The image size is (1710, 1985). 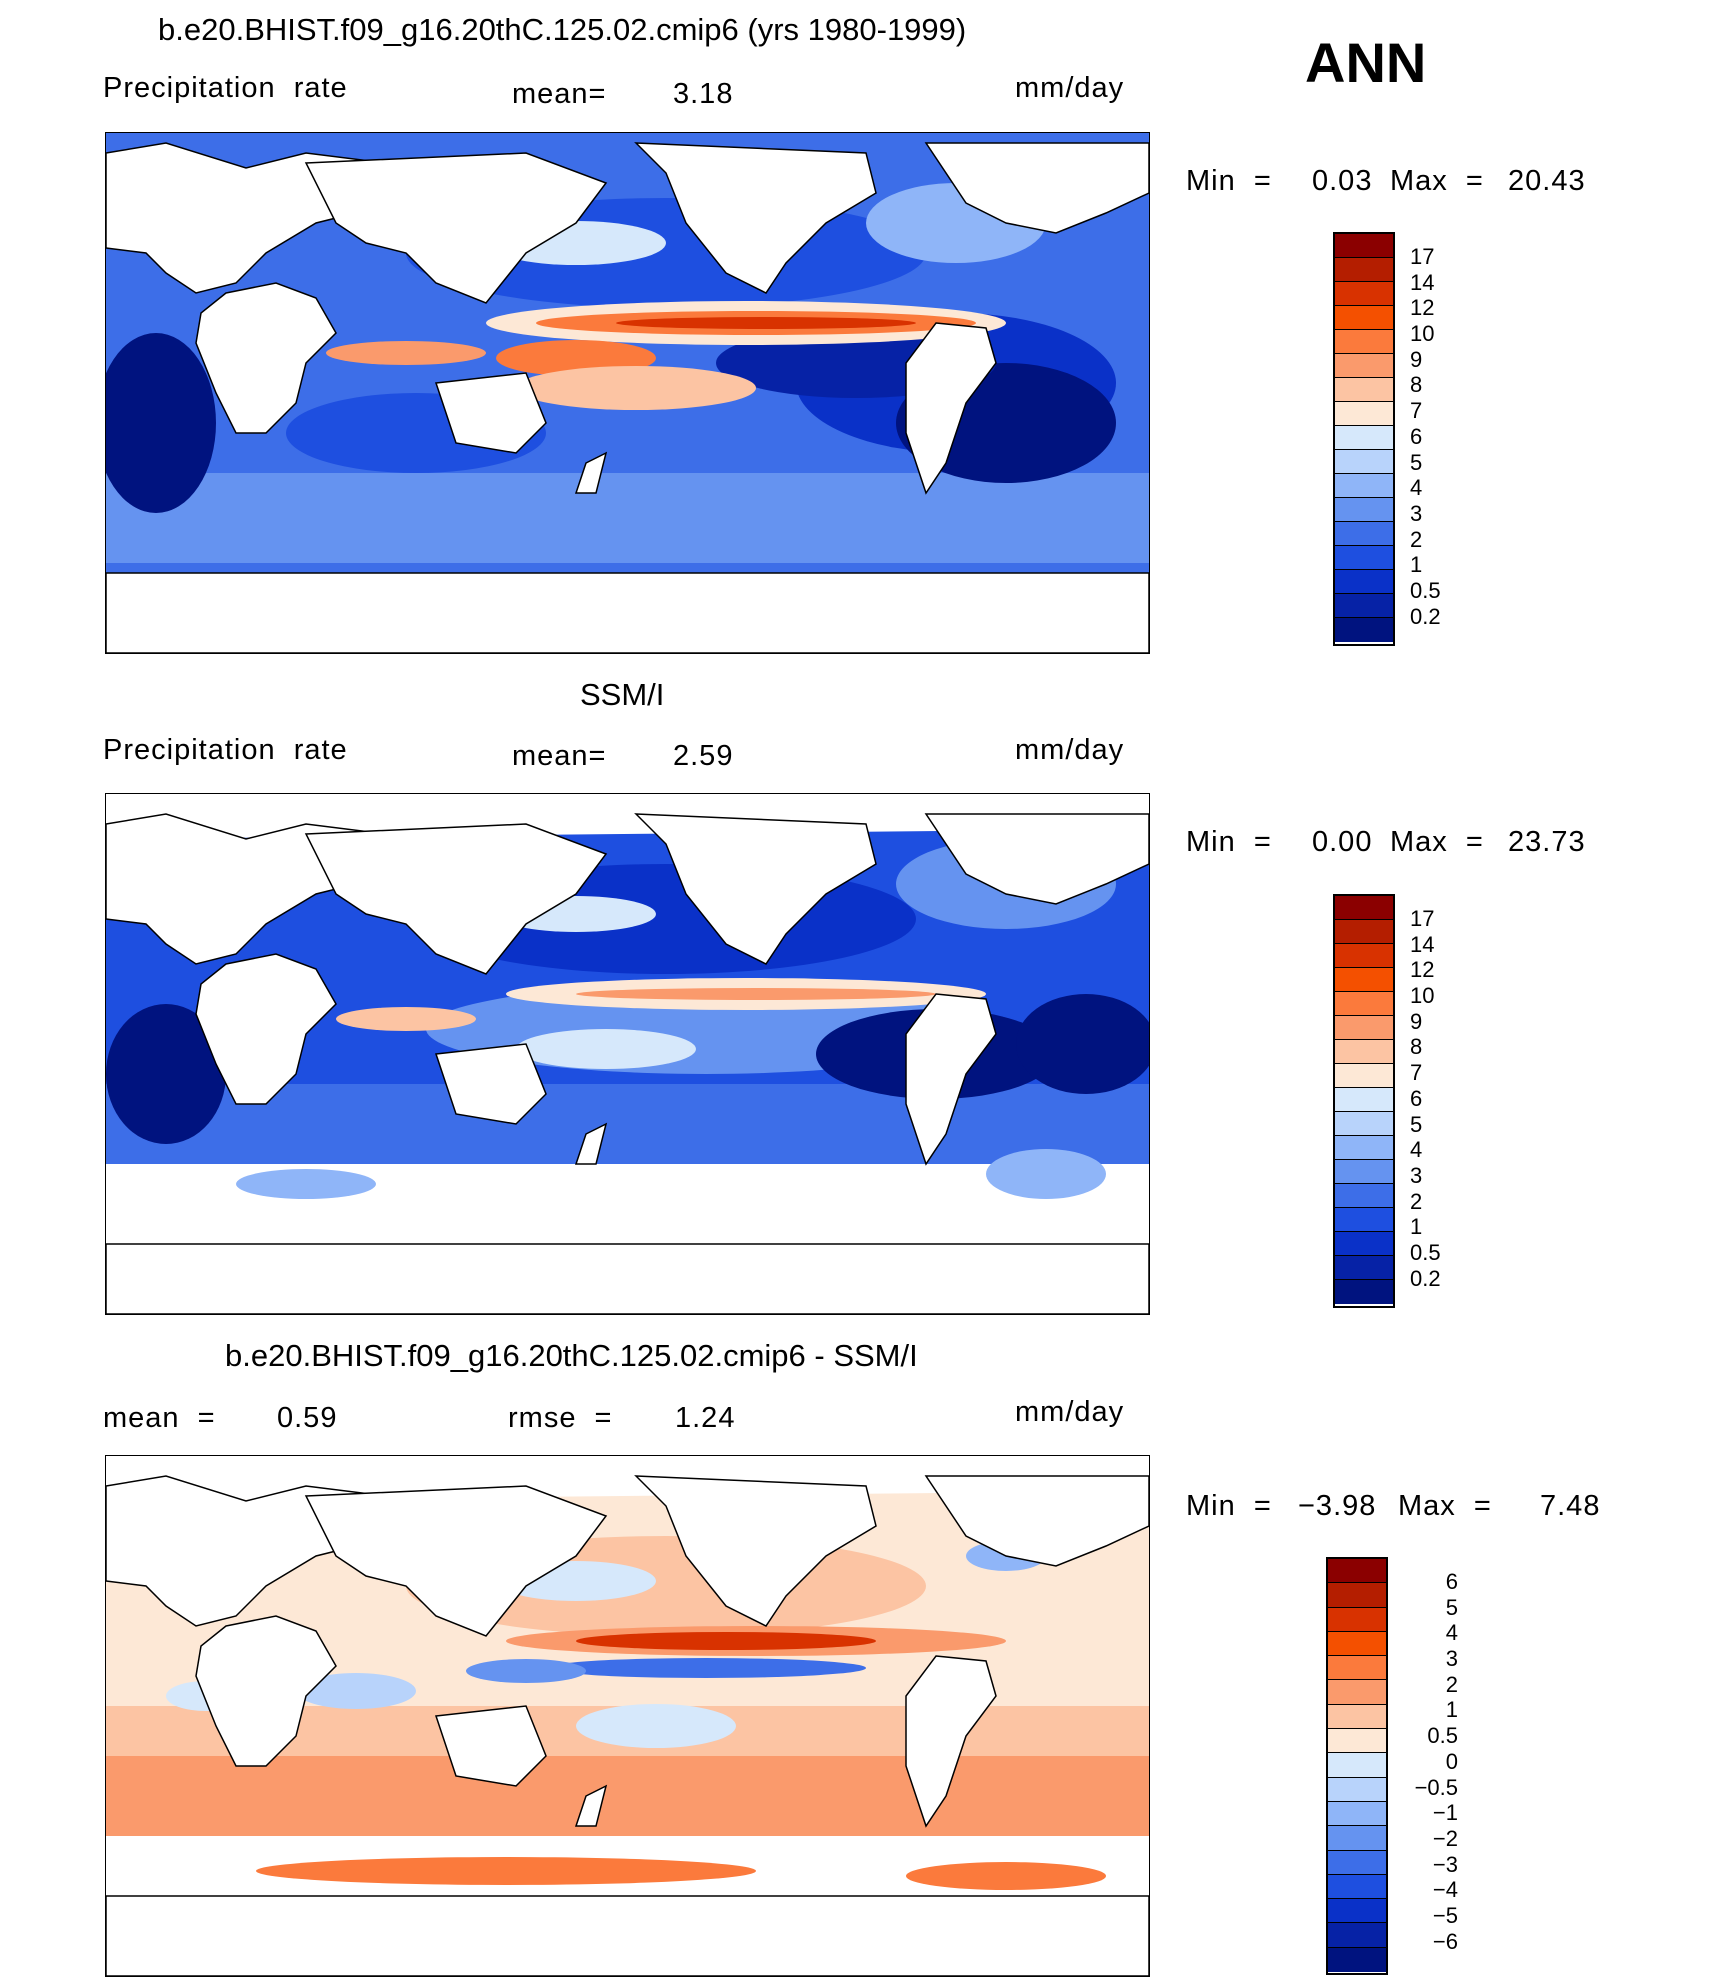 What do you see at coordinates (1422, 308) in the screenshot?
I see `colorbar-tick-label: 12` at bounding box center [1422, 308].